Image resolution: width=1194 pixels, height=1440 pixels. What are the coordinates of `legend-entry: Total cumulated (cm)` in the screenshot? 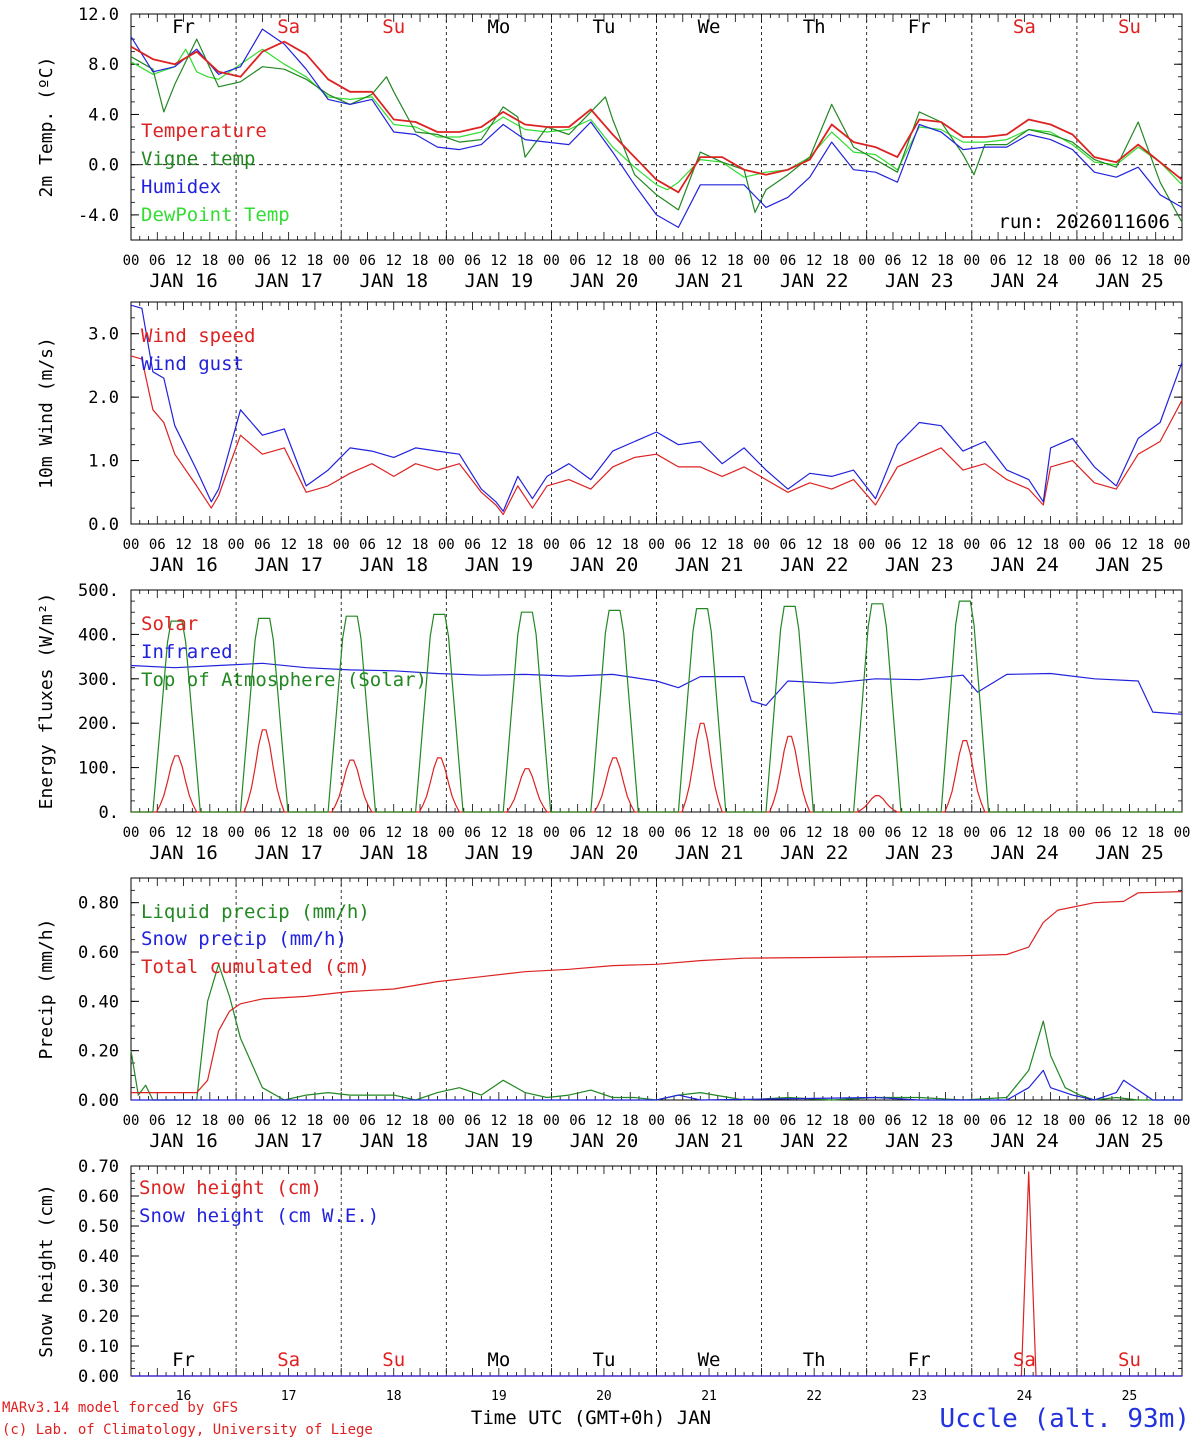 It's located at (255, 967).